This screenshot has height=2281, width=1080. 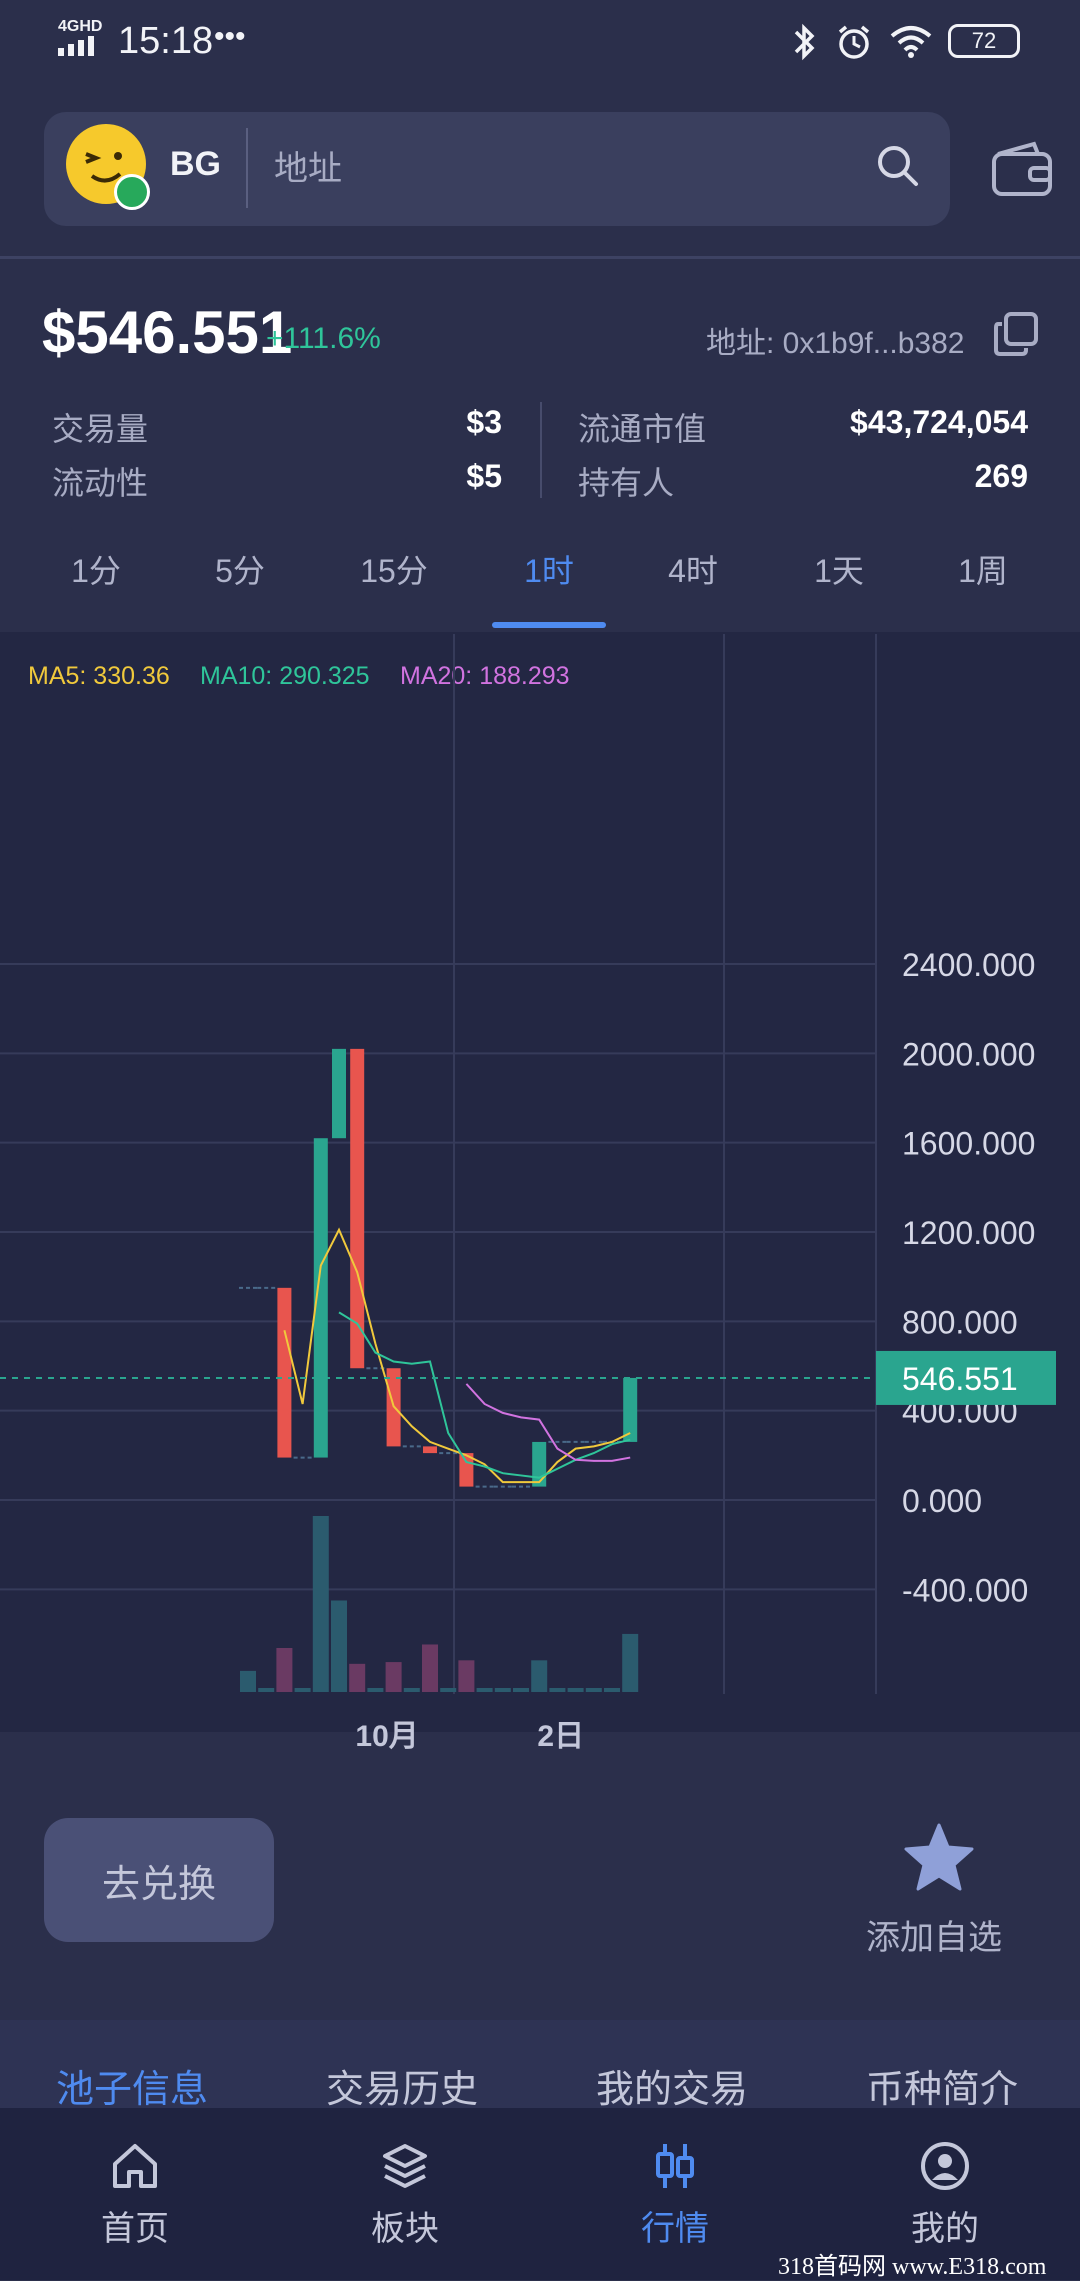 I want to click on signal-icon, so click(x=78, y=46).